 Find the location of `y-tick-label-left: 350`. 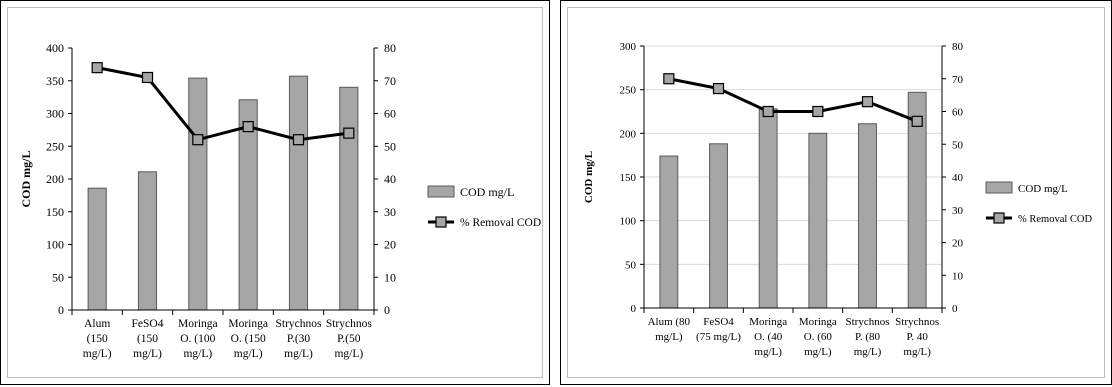

y-tick-label-left: 350 is located at coordinates (55, 81).